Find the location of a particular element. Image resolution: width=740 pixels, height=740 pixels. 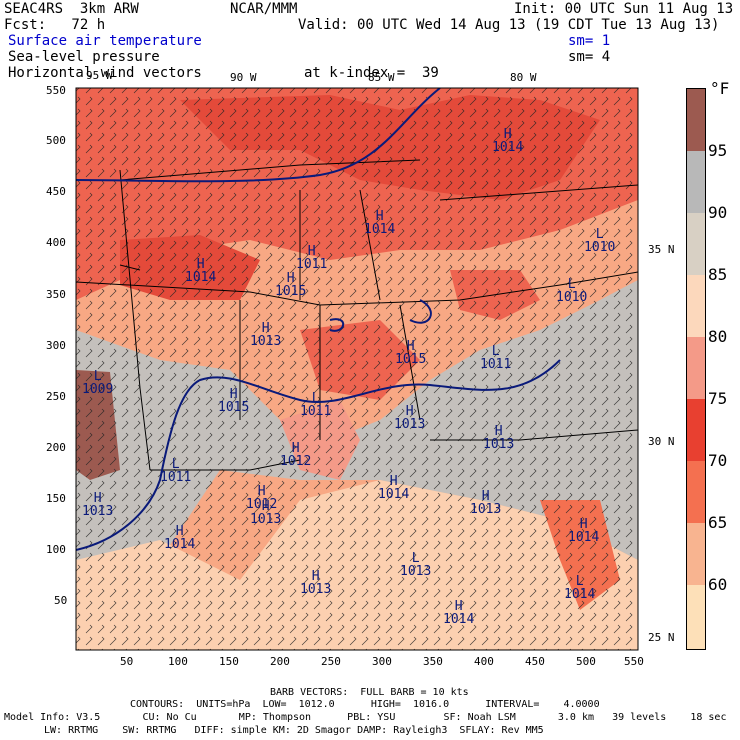

x-tick: 450 is located at coordinates (535, 661).